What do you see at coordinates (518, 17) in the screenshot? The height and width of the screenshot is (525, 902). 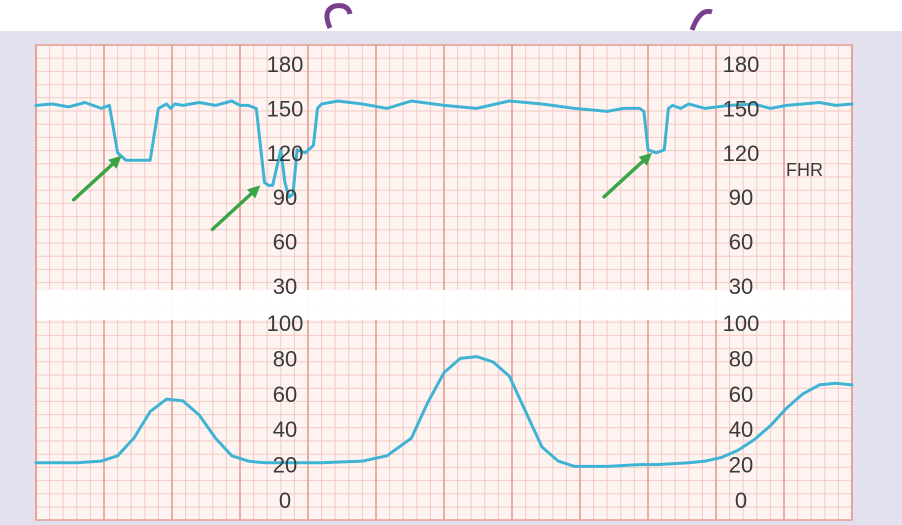 I see `cropped-title-fragment` at bounding box center [518, 17].